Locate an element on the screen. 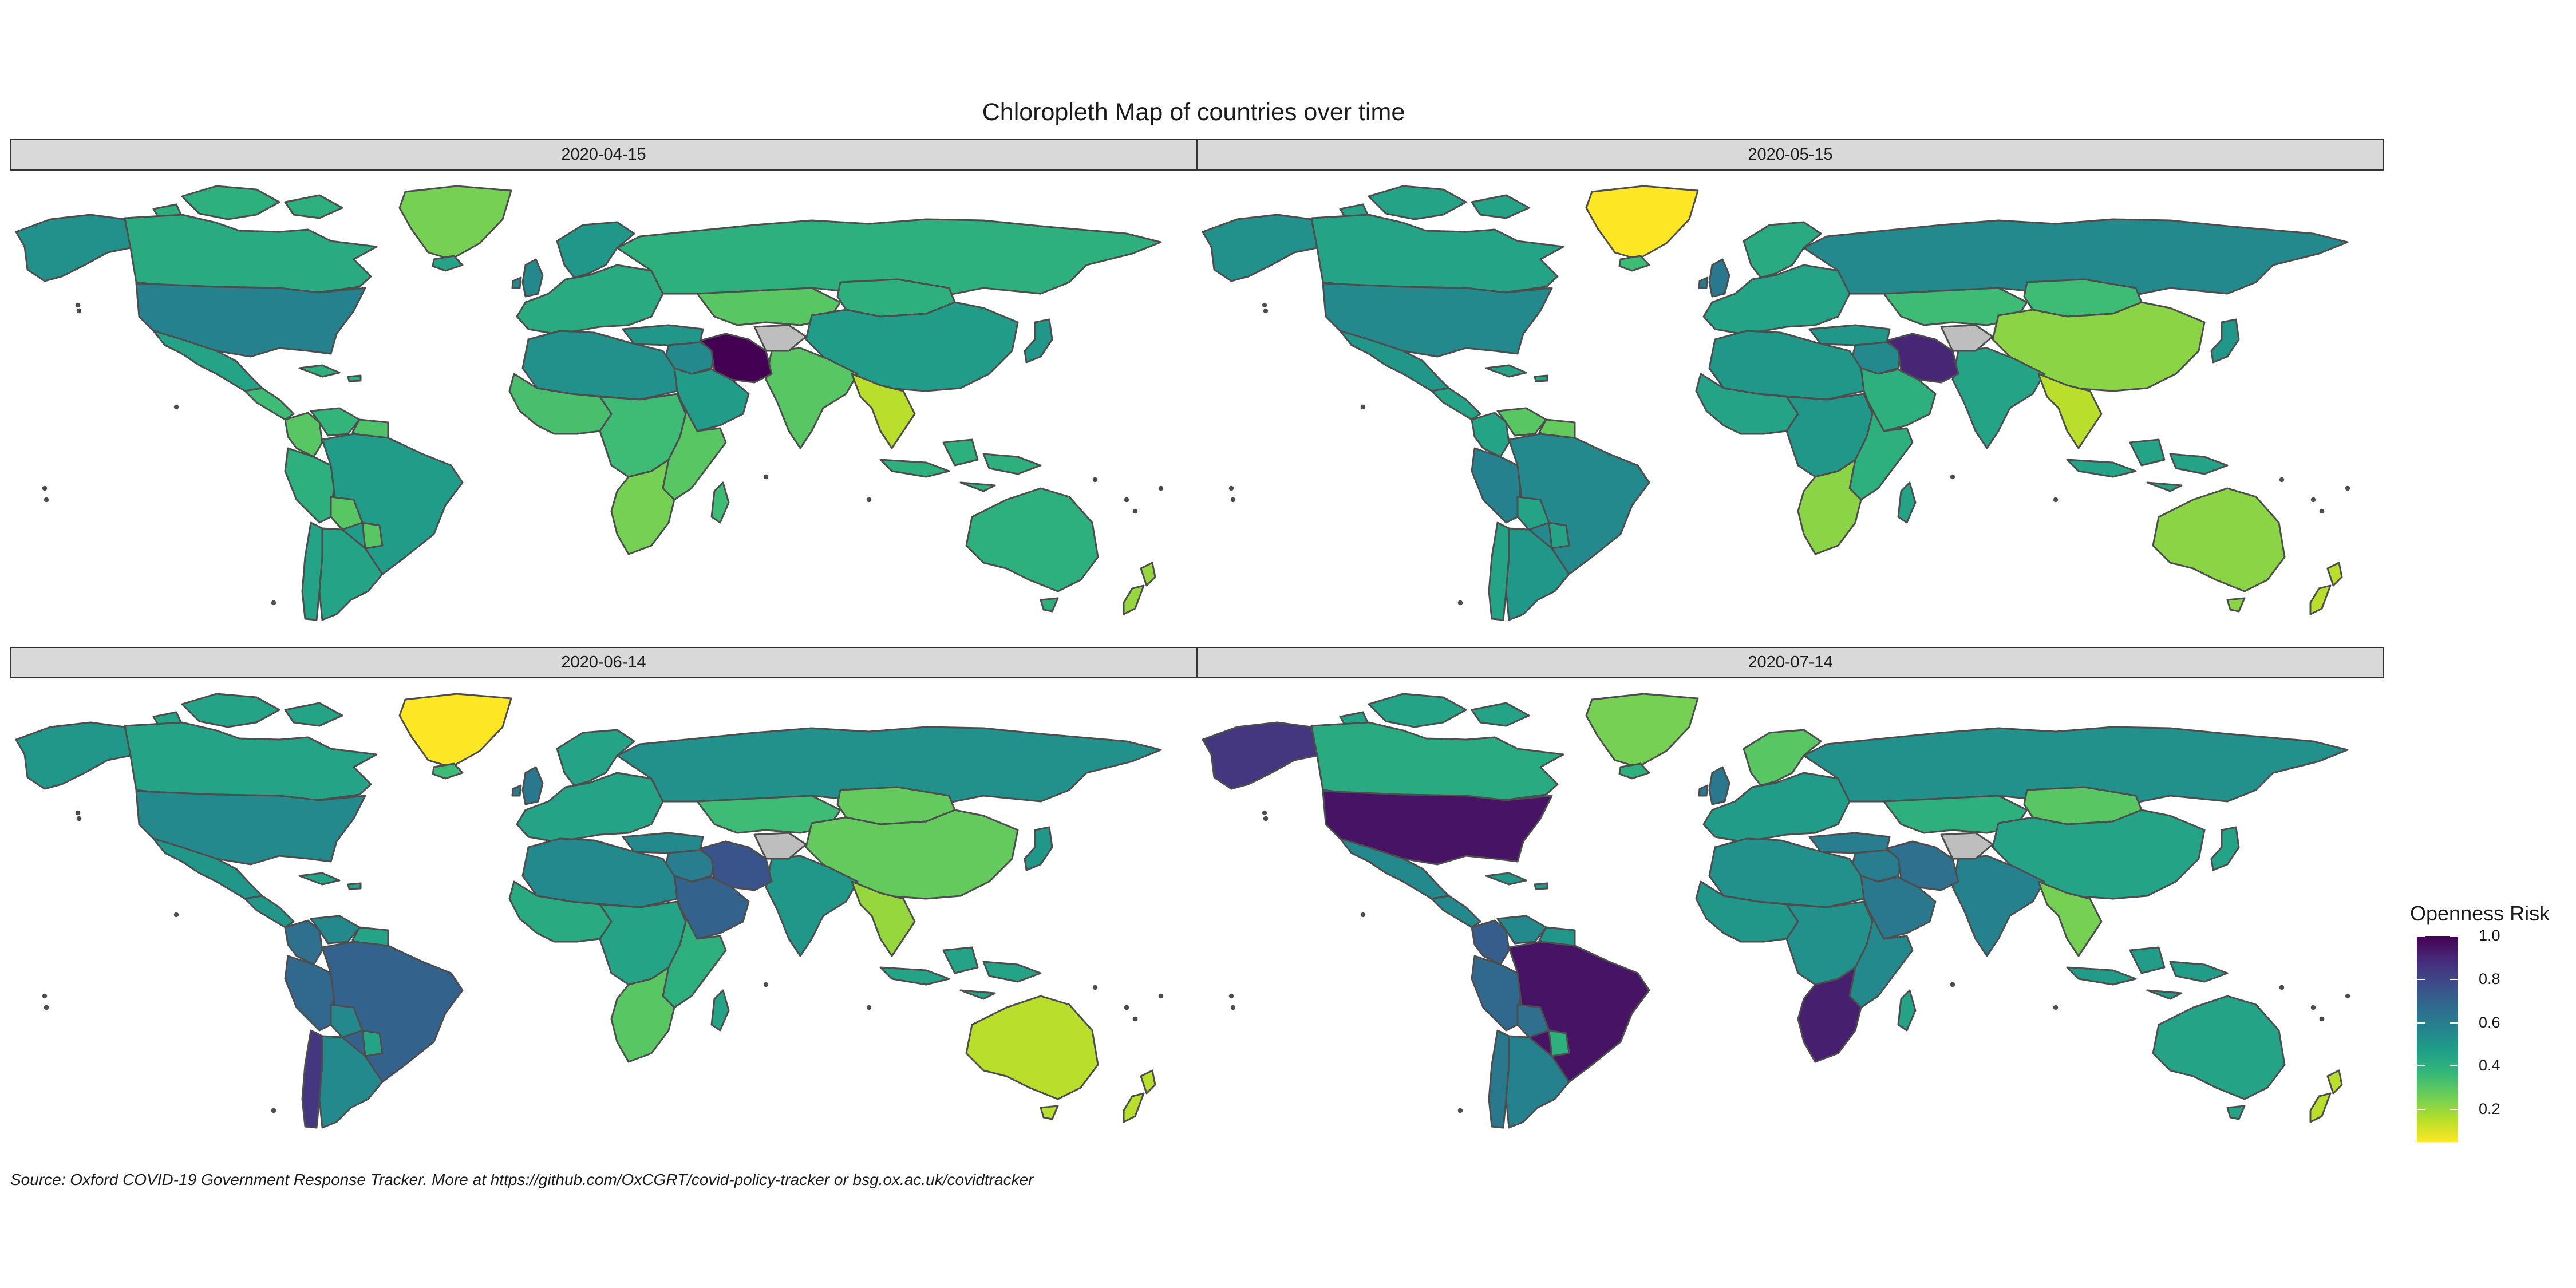  legend-tick-label: 0.4 is located at coordinates (2489, 1065).